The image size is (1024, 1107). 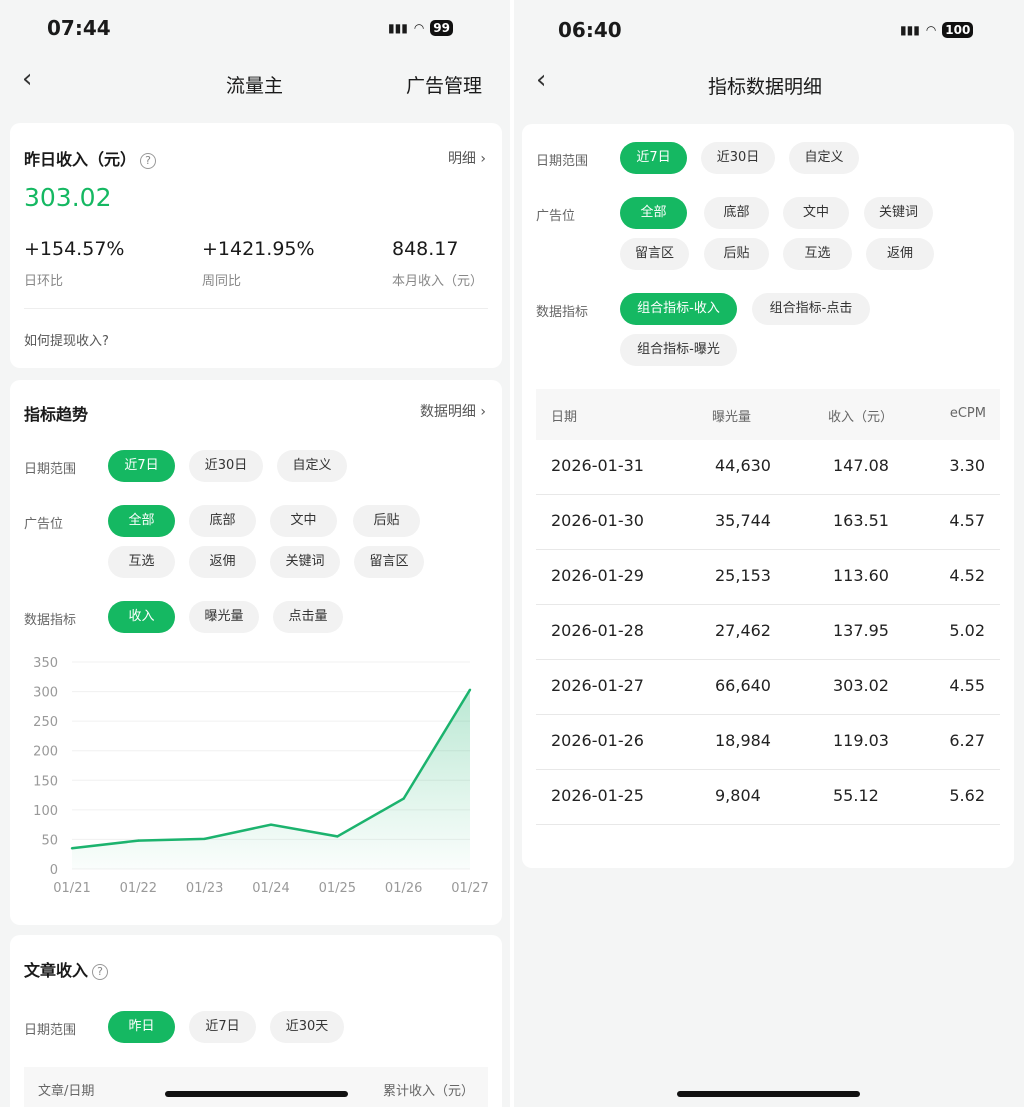 I want to click on metric-label: 数据指标, so click(x=562, y=312).